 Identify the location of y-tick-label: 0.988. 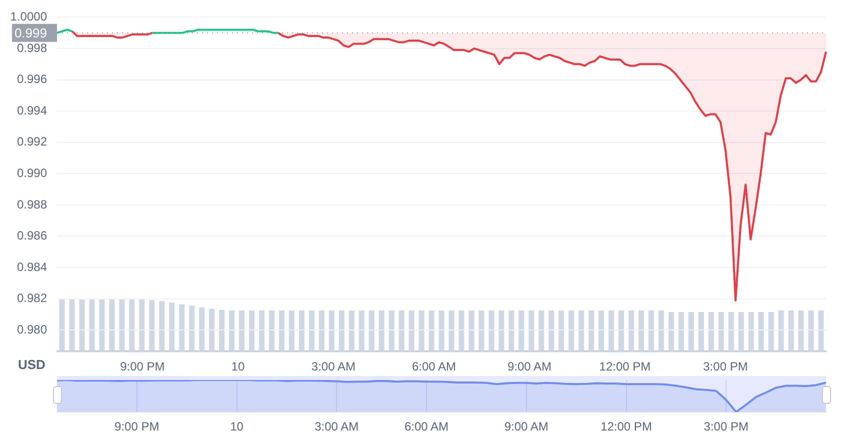
(32, 204).